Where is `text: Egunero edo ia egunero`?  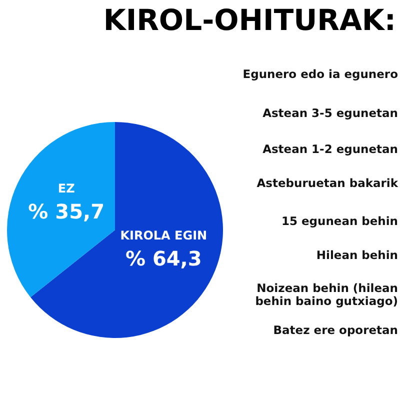
text: Egunero edo ia egunero is located at coordinates (320, 74).